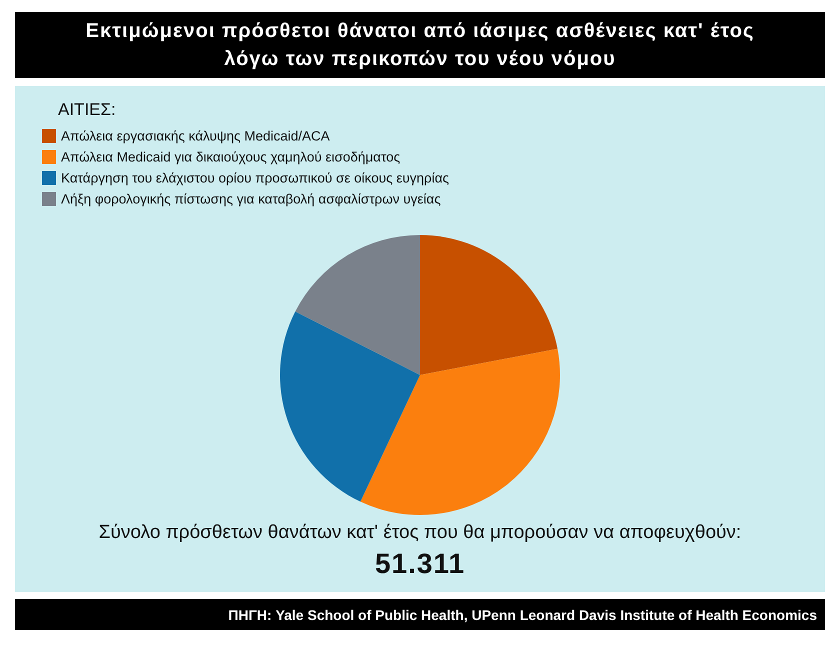 The width and height of the screenshot is (840, 645). I want to click on chart-title: Εκτιμώμενοι πρόσθετοι θάνατοι από ιάσιμες ασθένειες κατ' έτος λόγω των περικοπών του νέου νόμου, so click(420, 45).